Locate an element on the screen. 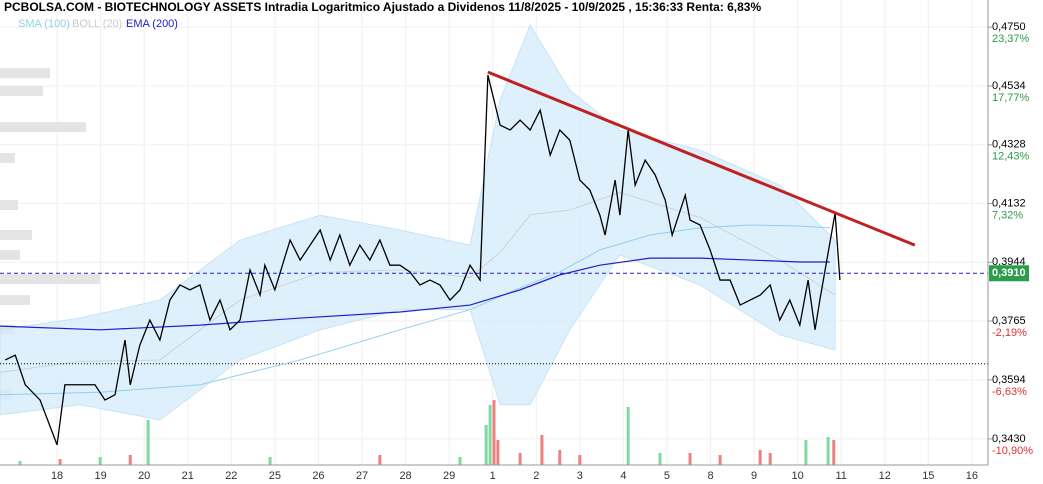 Image resolution: width=1043 pixels, height=484 pixels. x-tick-label: 2 is located at coordinates (536, 476).